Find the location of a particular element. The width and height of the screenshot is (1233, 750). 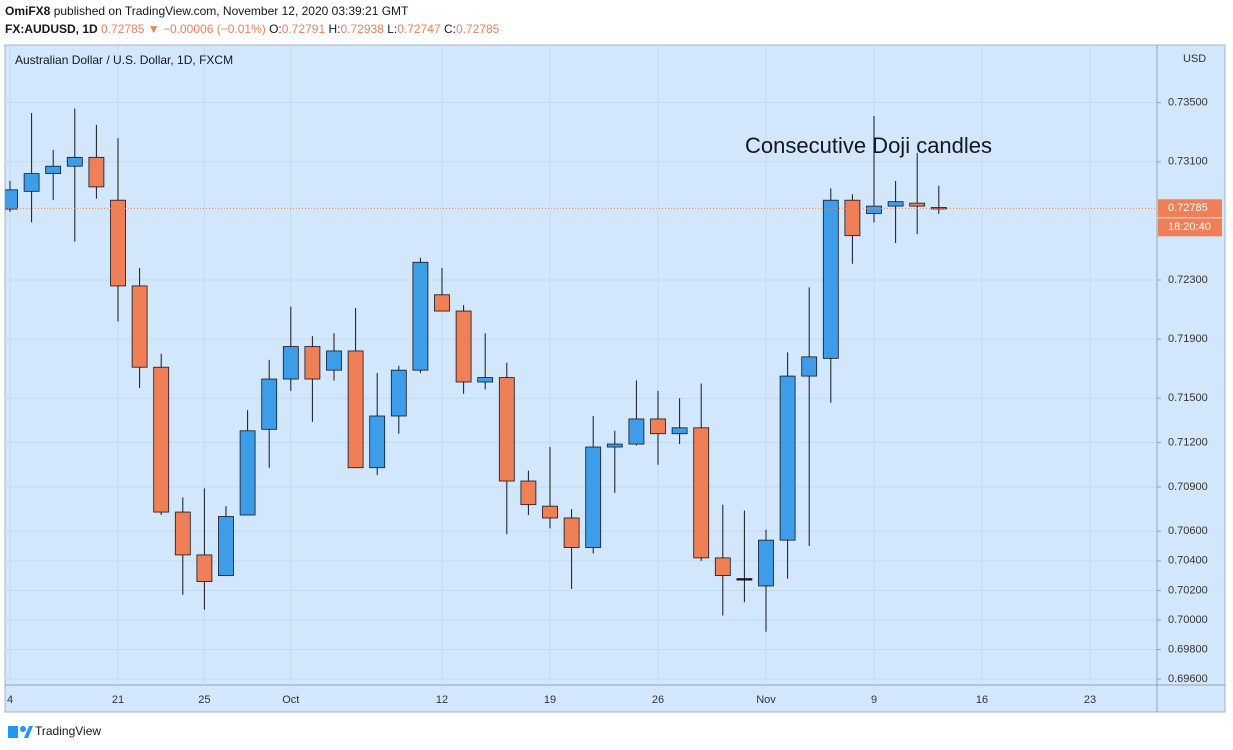

x-tick-label: 12 is located at coordinates (442, 700).